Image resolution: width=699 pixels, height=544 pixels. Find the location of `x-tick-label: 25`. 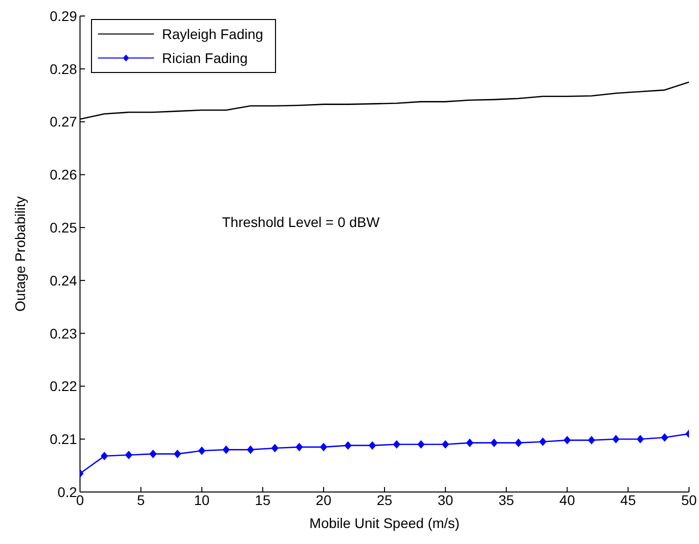

x-tick-label: 25 is located at coordinates (384, 500).